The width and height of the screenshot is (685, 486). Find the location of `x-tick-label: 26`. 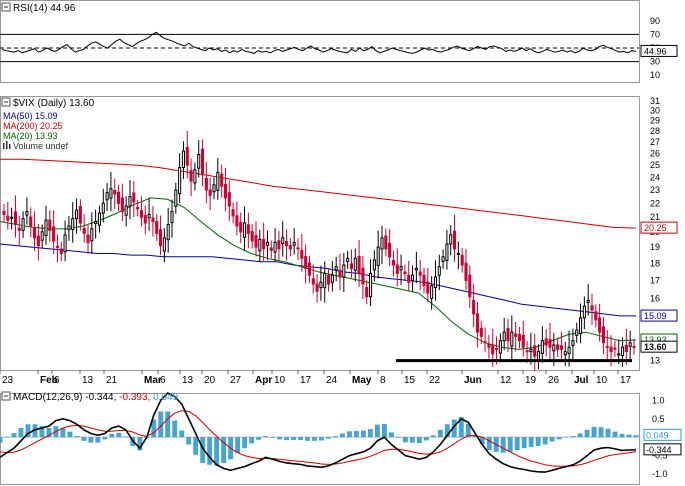

x-tick-label: 26 is located at coordinates (554, 380).